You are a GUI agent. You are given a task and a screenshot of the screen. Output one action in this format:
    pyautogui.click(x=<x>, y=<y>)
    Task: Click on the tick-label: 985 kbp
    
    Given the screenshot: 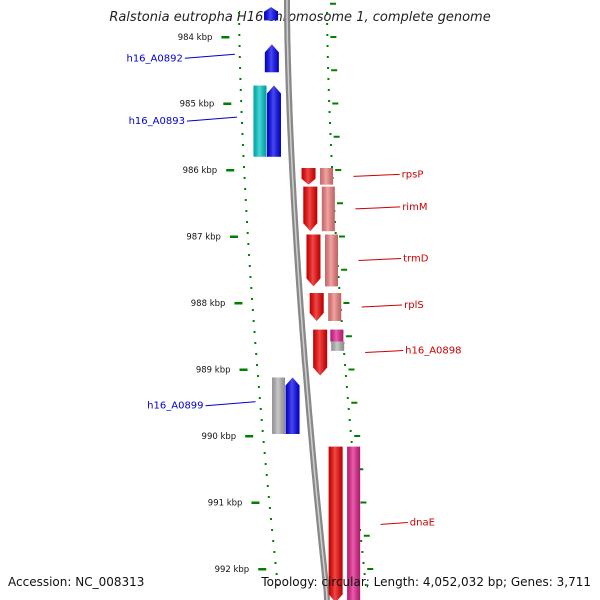 What is the action you would take?
    pyautogui.click(x=197, y=105)
    